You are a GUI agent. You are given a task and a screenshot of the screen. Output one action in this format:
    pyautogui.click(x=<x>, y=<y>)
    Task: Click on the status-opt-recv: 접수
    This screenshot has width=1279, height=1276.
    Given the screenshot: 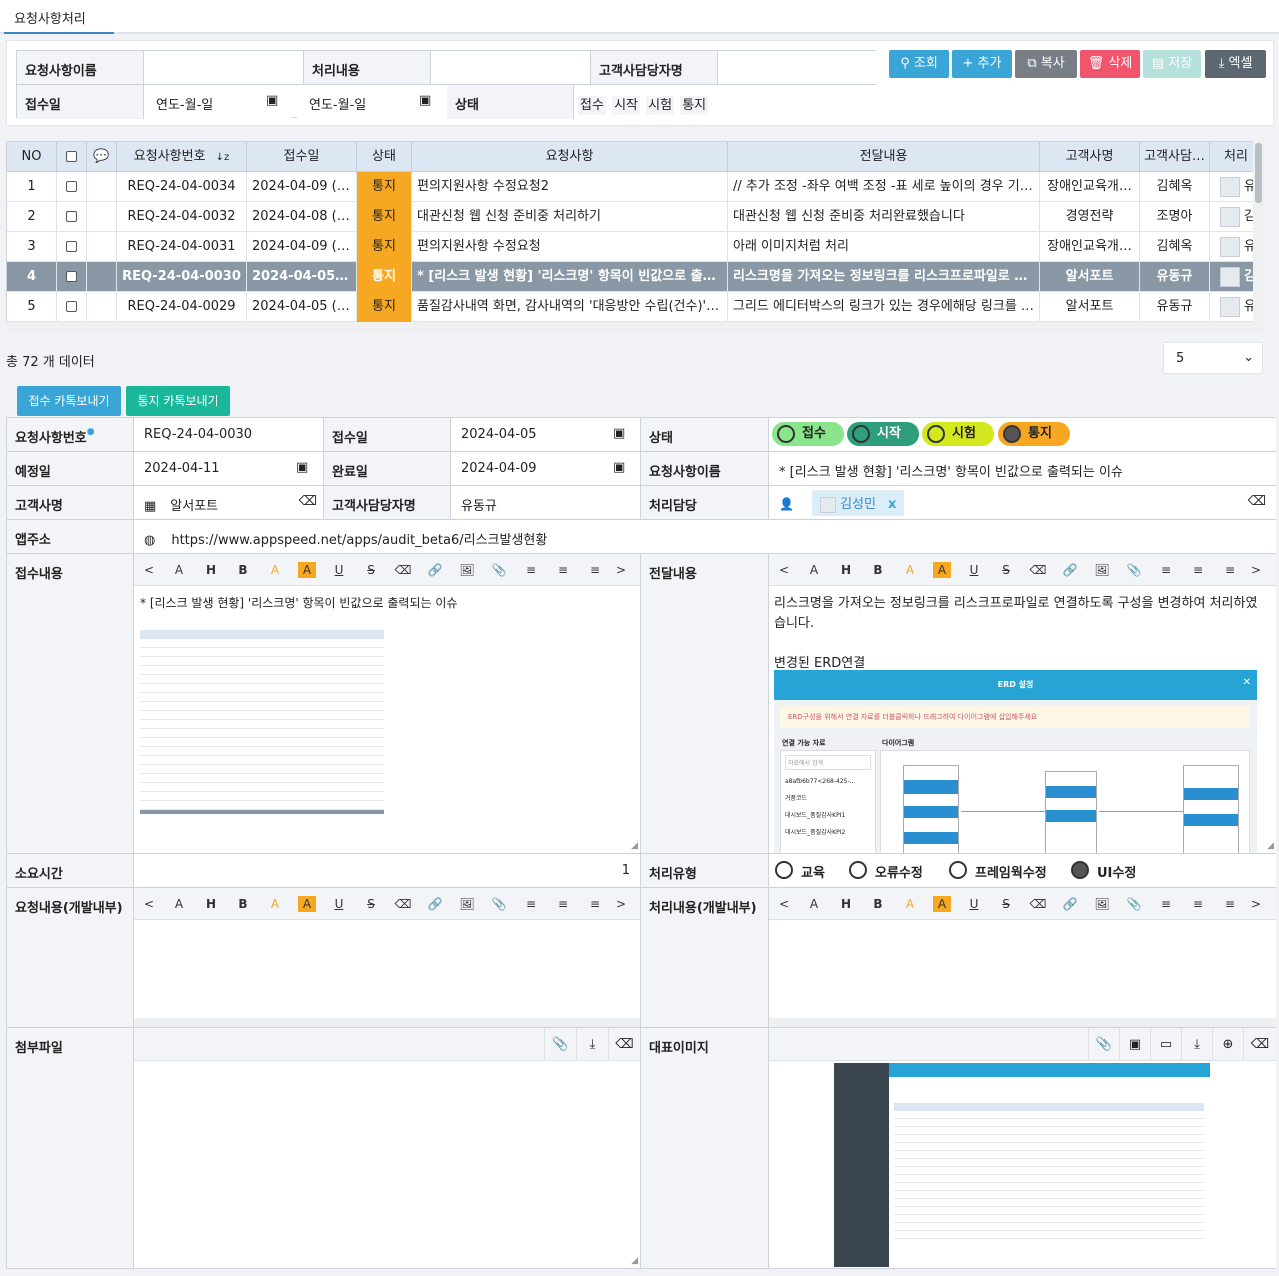 What is the action you would take?
    pyautogui.click(x=592, y=105)
    